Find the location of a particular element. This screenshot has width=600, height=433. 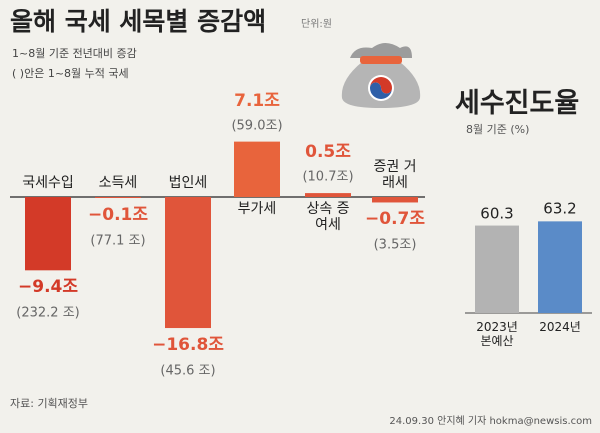

value-label: −0.1조 is located at coordinates (118, 214).